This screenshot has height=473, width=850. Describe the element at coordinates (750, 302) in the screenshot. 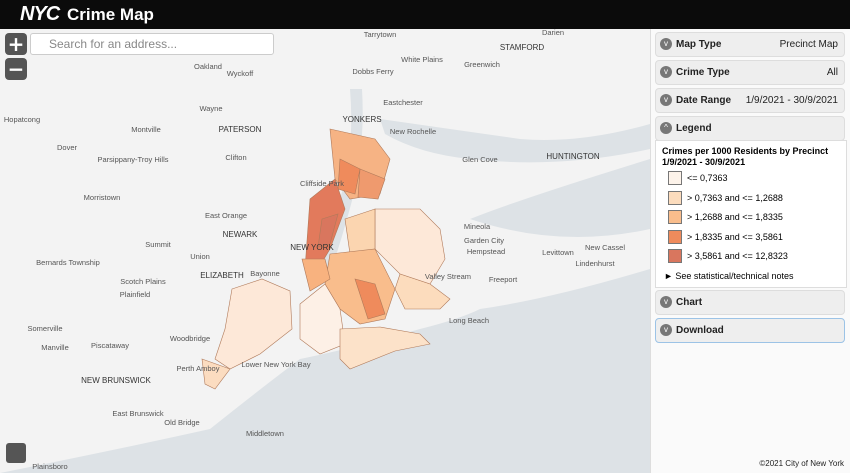

I see `chart-toggle: v Chart` at that location.